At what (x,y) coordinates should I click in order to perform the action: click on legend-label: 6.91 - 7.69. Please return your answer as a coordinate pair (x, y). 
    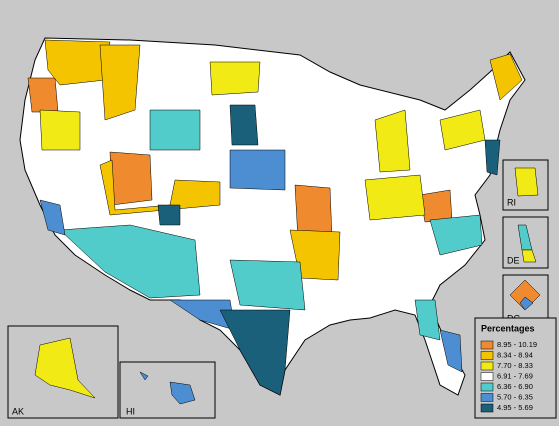
    Looking at the image, I should click on (515, 375).